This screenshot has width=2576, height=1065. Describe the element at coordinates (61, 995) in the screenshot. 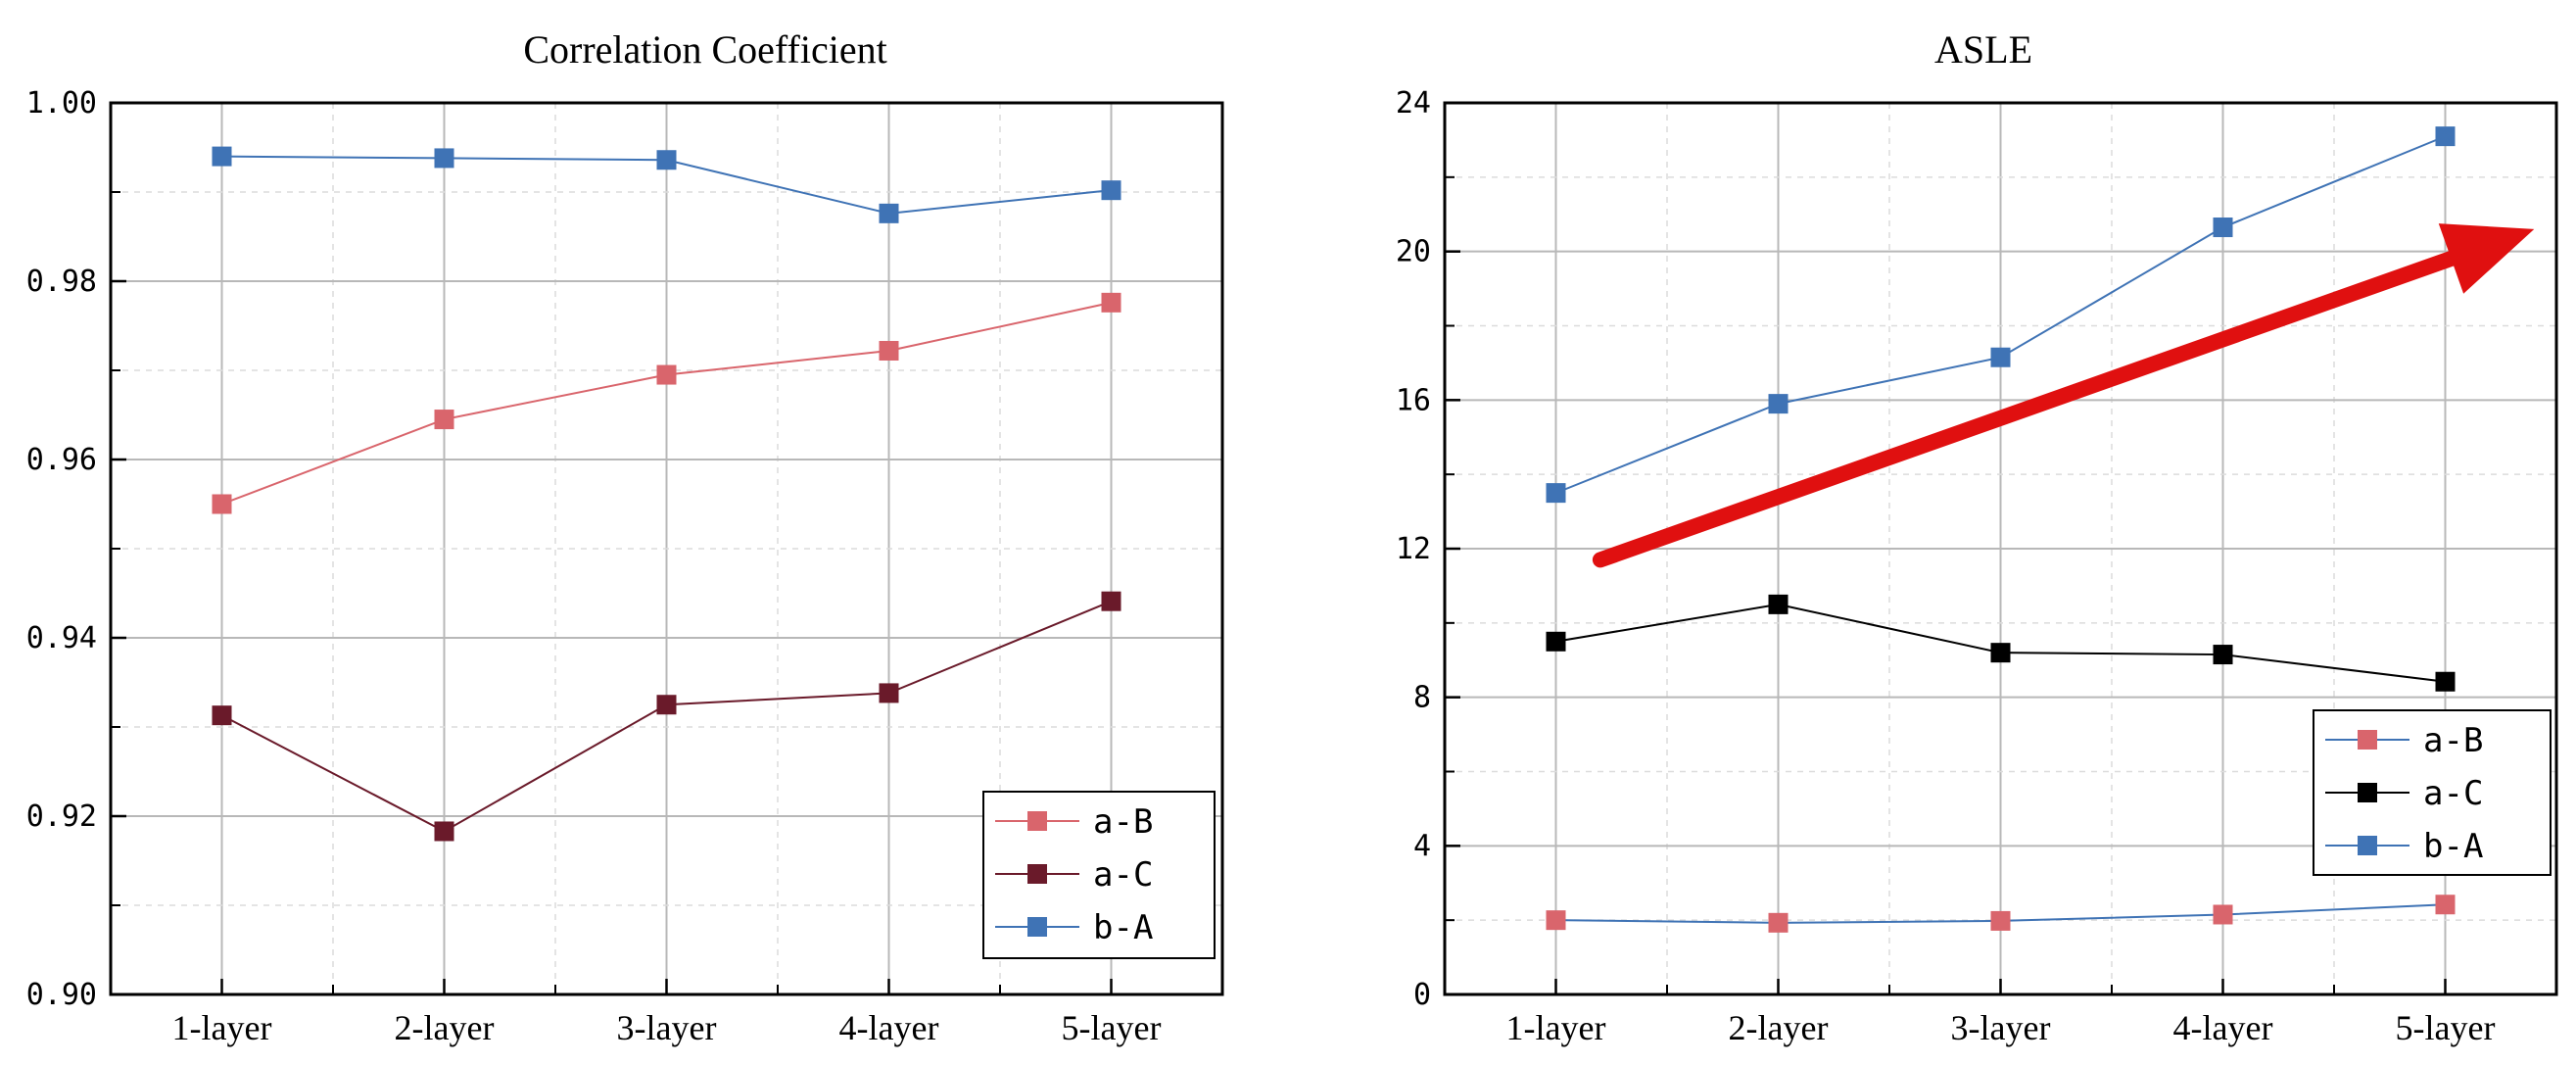

I see `y-tick-label: 0.90` at that location.